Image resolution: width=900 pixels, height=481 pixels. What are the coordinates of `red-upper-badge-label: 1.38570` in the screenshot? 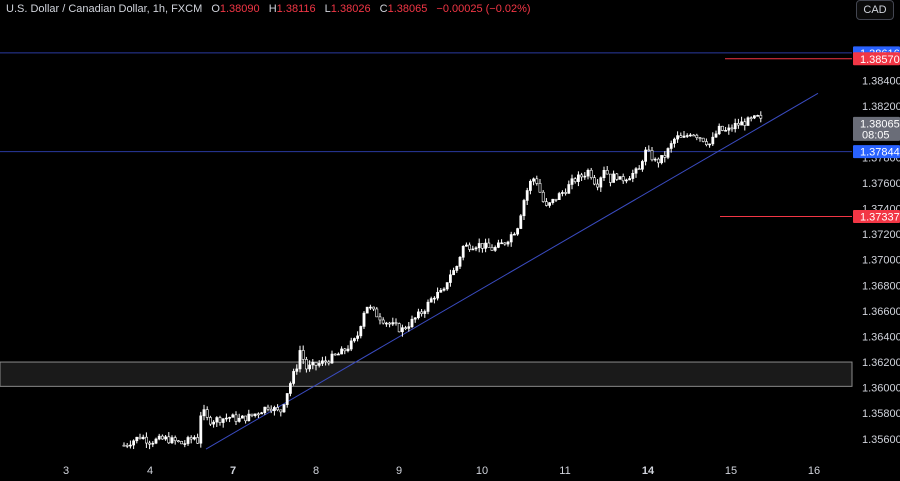 It's located at (880, 60).